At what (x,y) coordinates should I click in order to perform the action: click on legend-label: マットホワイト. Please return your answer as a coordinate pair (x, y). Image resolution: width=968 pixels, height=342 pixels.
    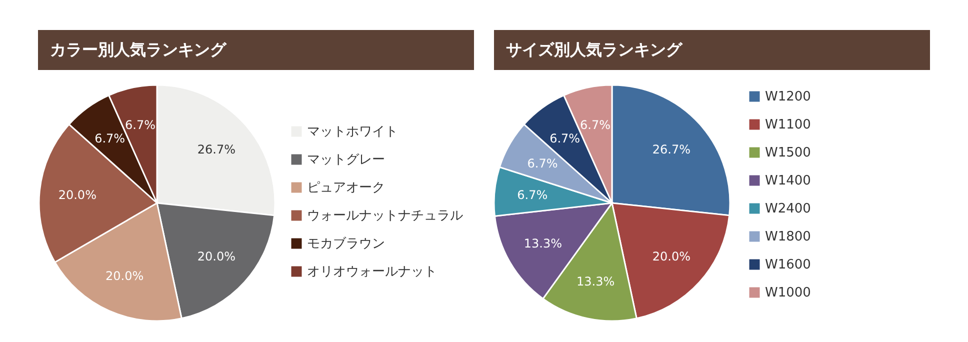
    Looking at the image, I should click on (352, 132).